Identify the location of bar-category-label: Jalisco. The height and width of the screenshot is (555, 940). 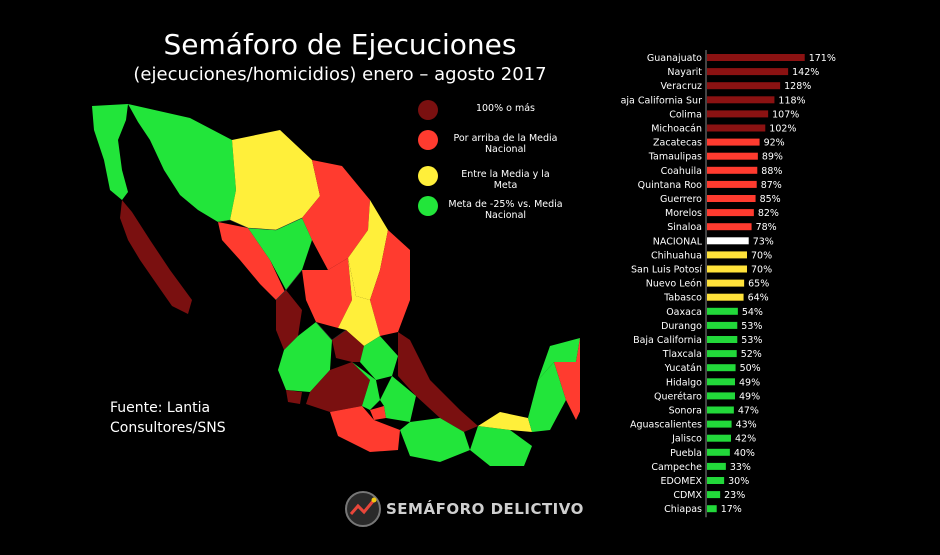
(686, 439).